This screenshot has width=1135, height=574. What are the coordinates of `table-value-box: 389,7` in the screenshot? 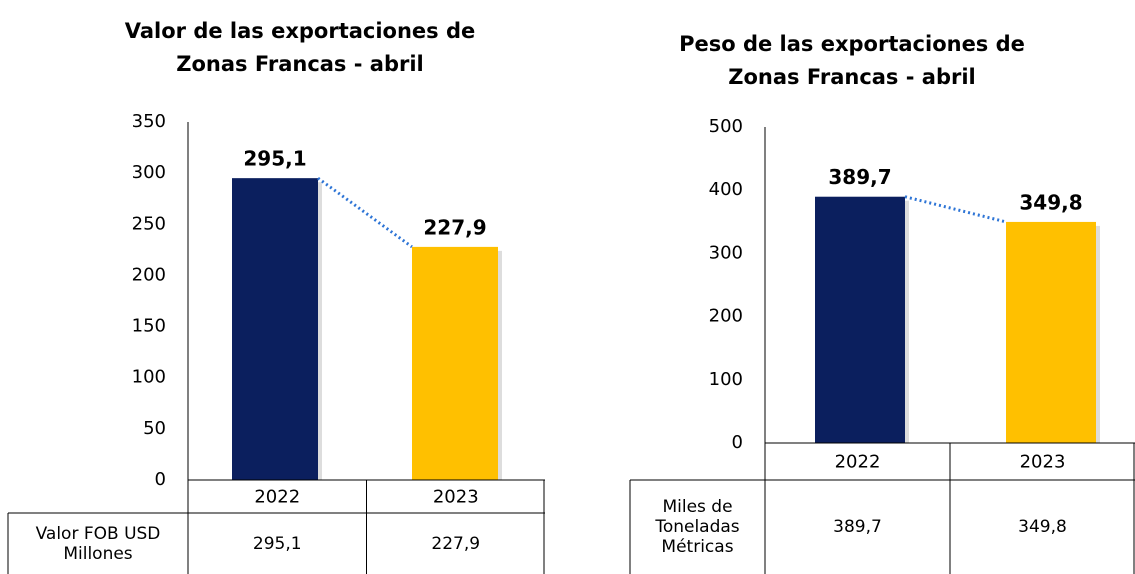 It's located at (857, 527).